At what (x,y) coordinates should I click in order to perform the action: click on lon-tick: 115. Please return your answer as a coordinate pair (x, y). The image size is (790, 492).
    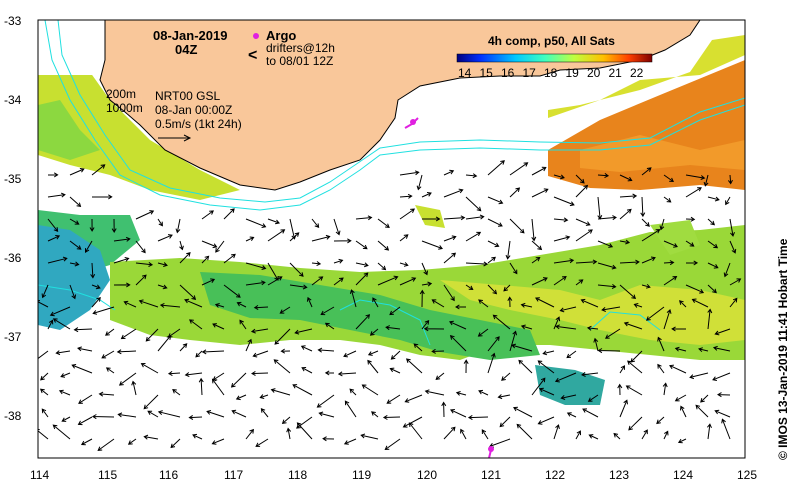
    Looking at the image, I should click on (107, 475).